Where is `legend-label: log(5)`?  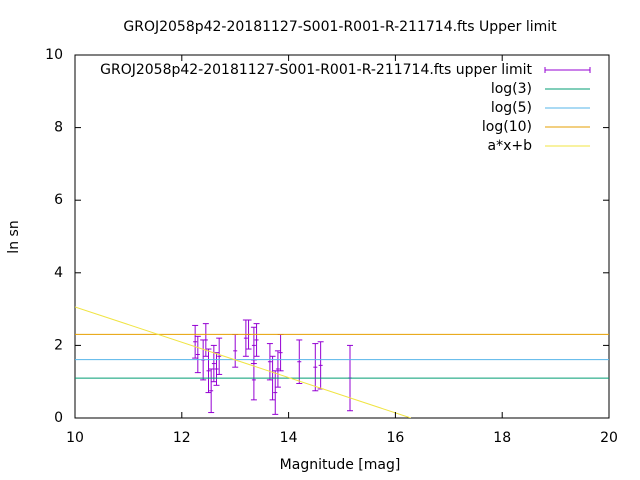
legend-label: log(5) is located at coordinates (511, 108).